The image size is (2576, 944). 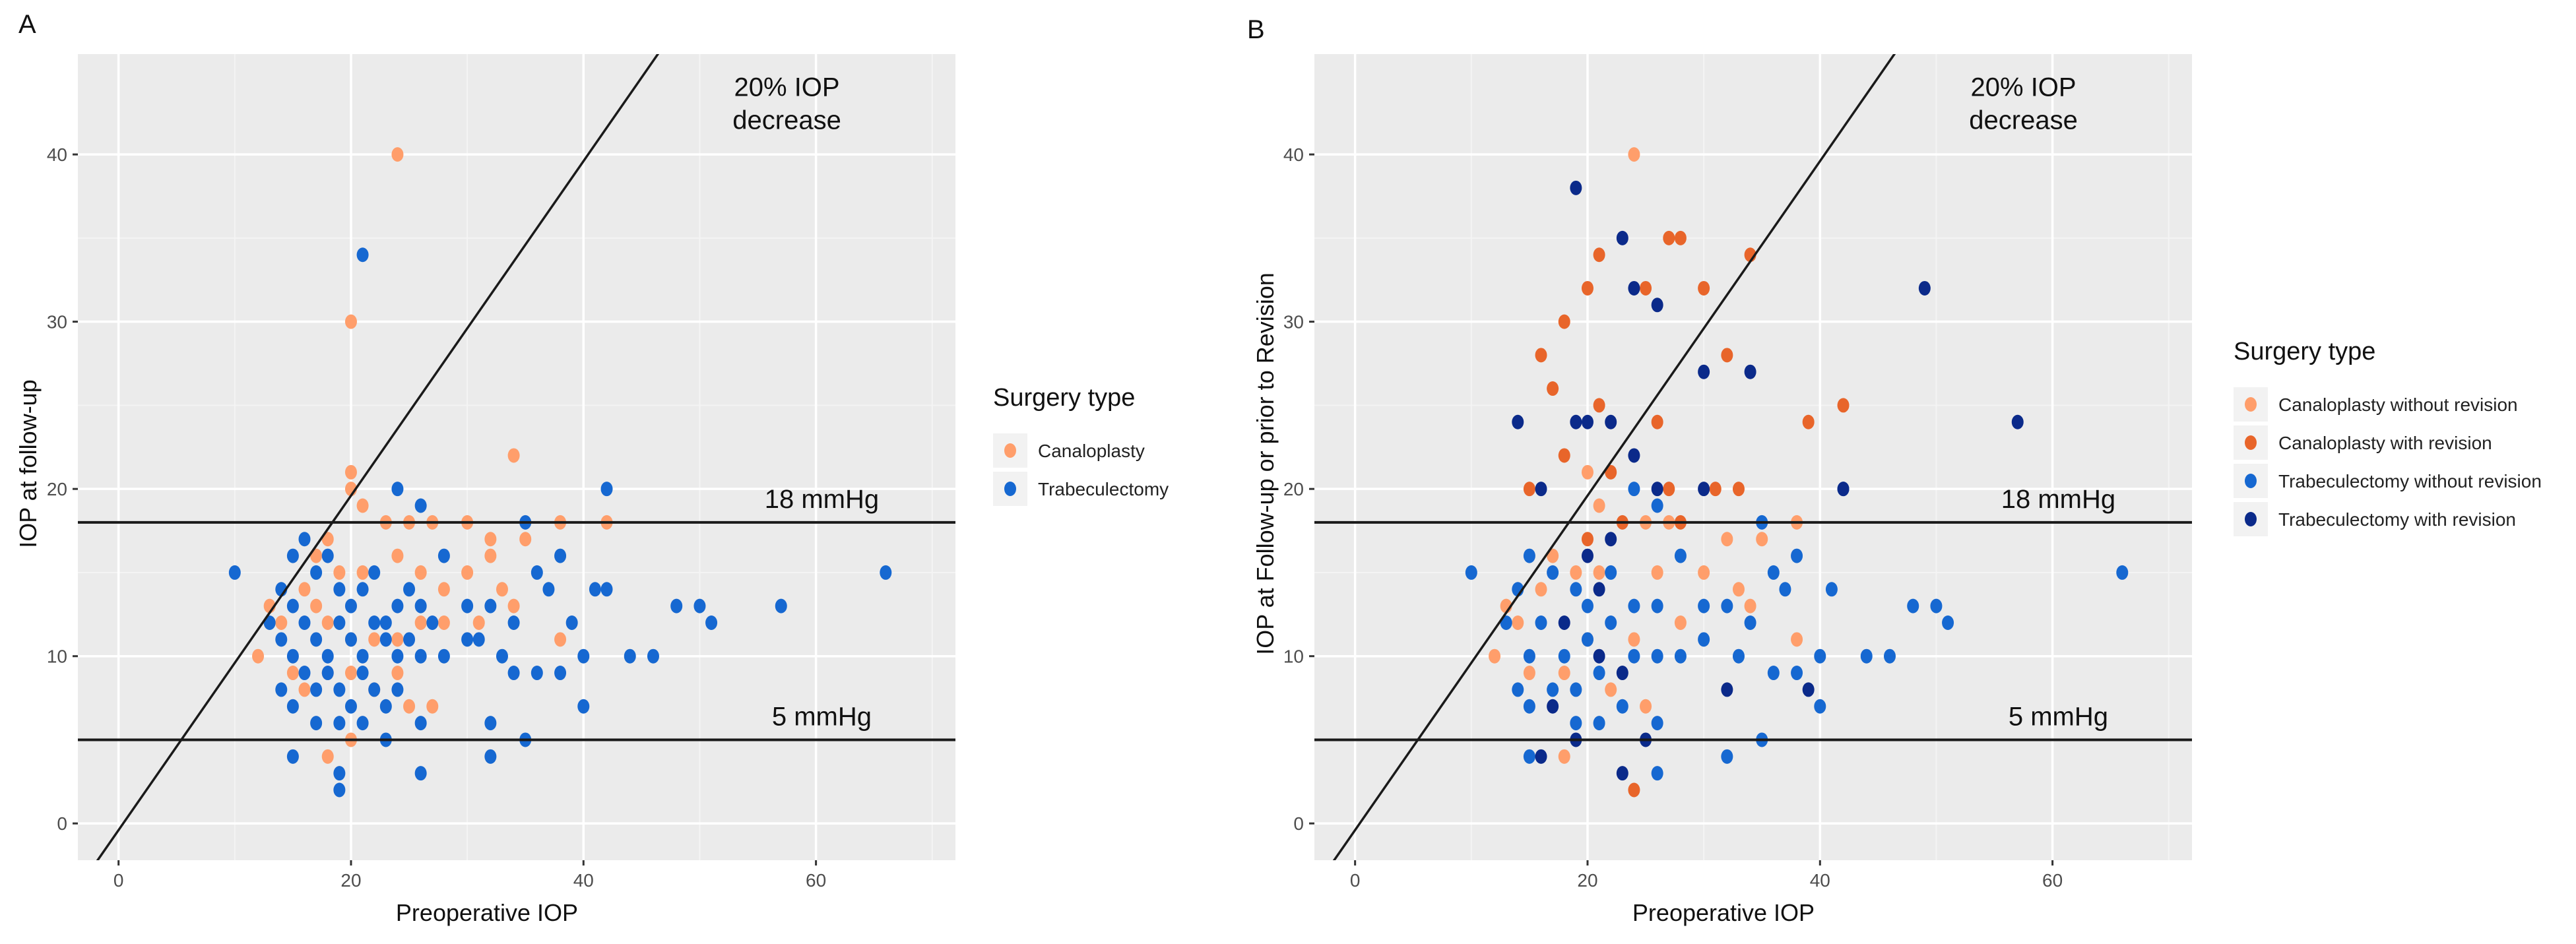 I want to click on y-tick-label: 10, so click(x=1293, y=656).